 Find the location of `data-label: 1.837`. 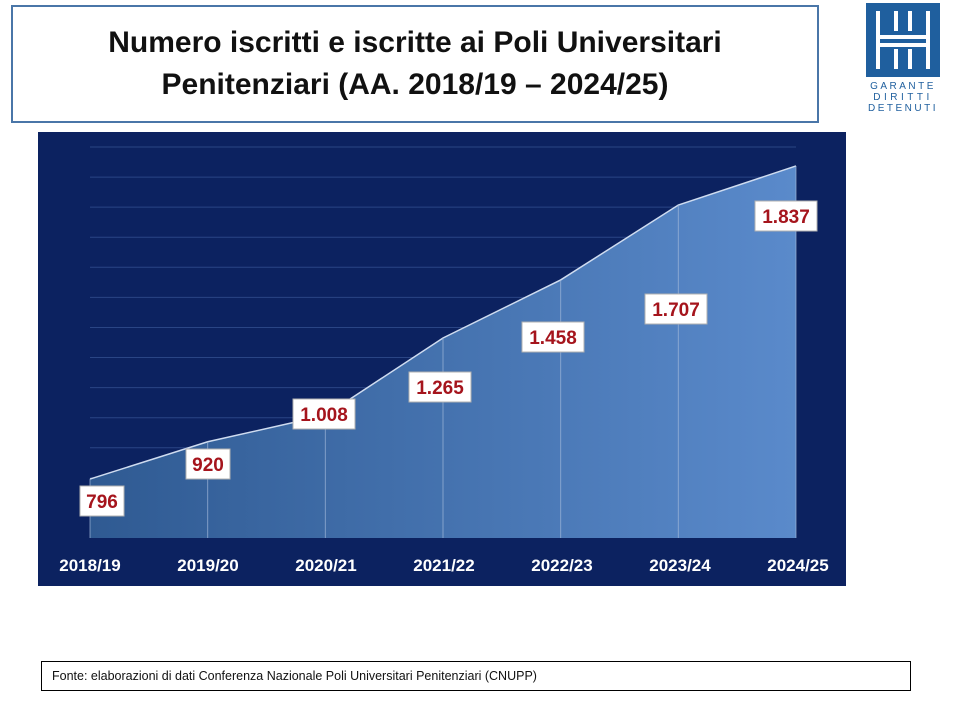

data-label: 1.837 is located at coordinates (786, 216).